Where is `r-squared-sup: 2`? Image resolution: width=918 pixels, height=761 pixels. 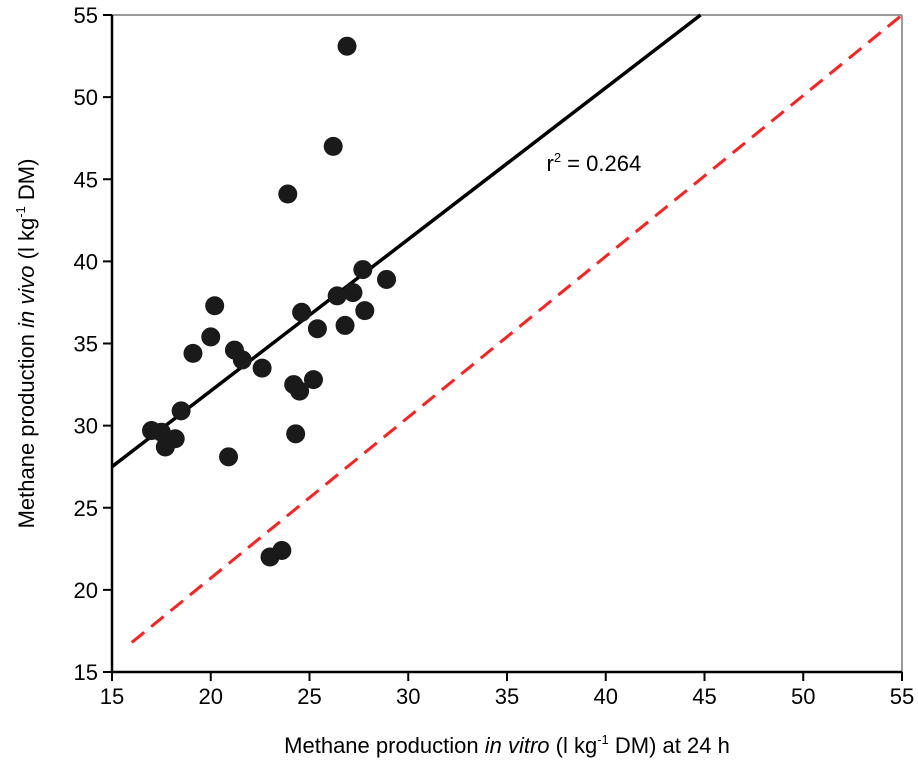 r-squared-sup: 2 is located at coordinates (557, 157).